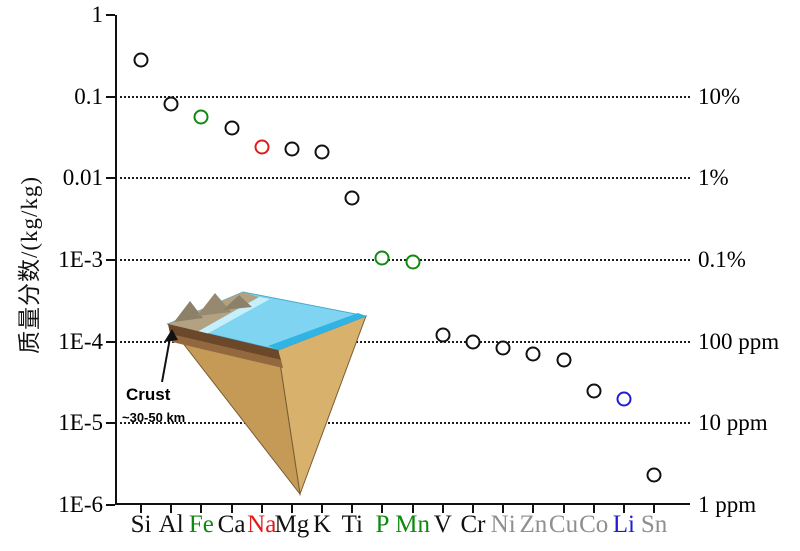  What do you see at coordinates (97, 14) in the screenshot?
I see `y-tick-label-1: 1` at bounding box center [97, 14].